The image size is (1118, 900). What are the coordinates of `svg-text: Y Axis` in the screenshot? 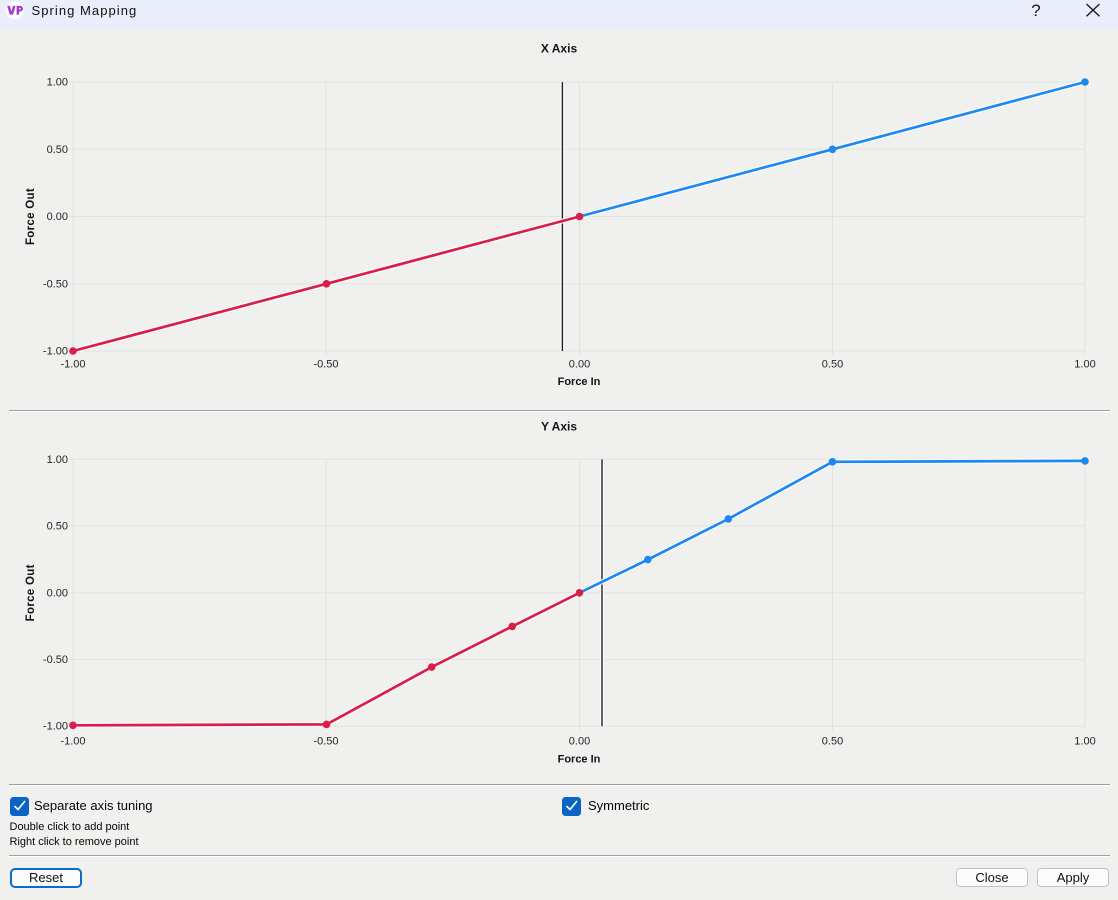 It's located at (559, 427).